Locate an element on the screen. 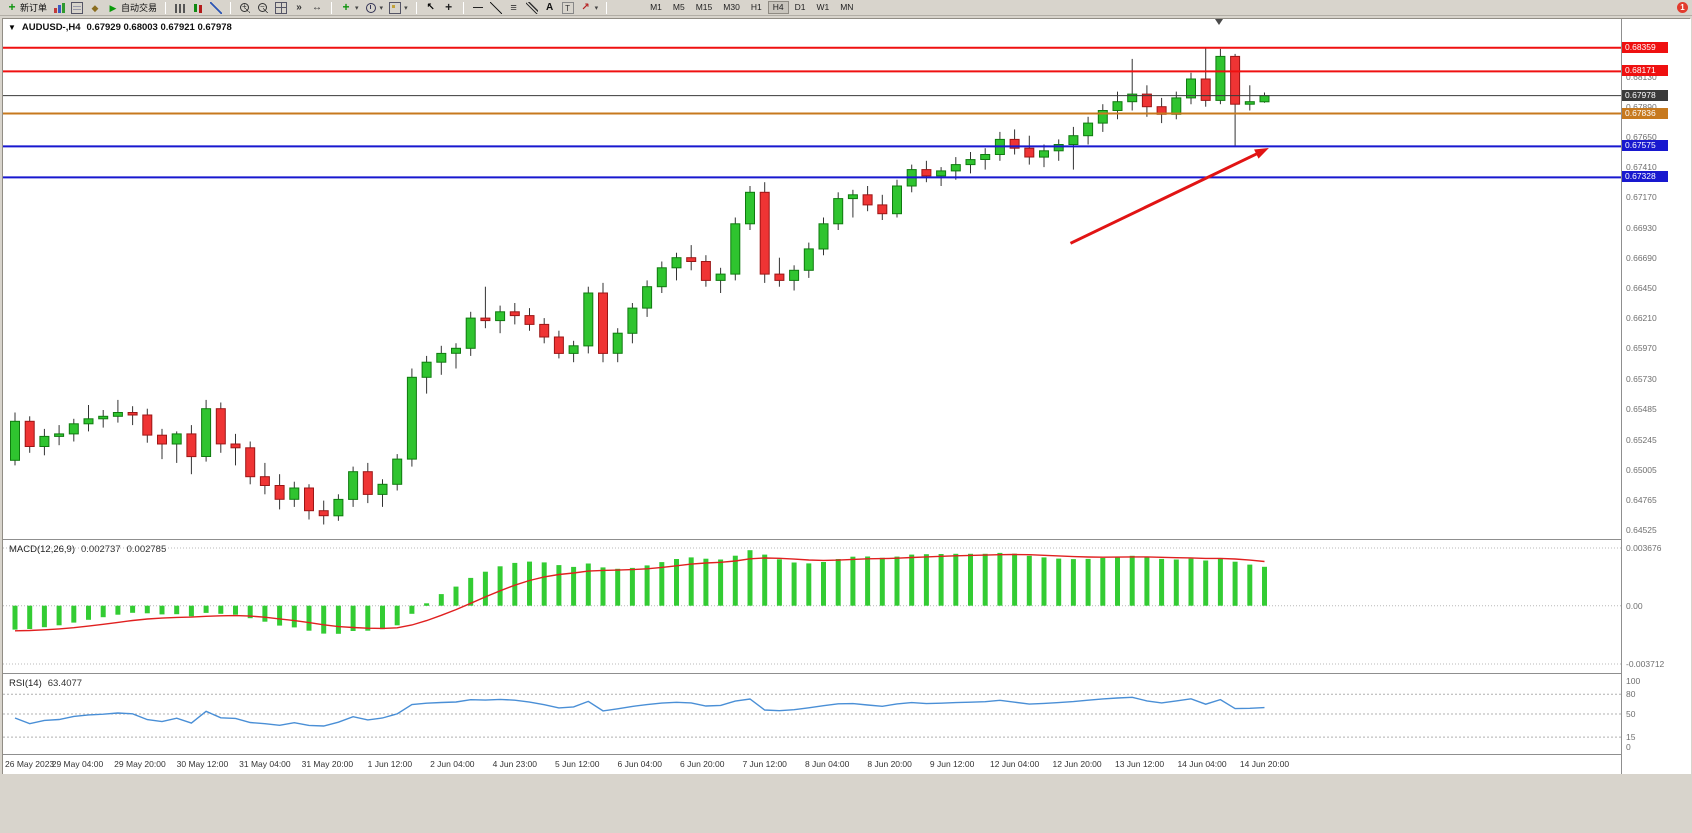 This screenshot has height=833, width=1692. arrow-objects-icon is located at coordinates (586, 8).